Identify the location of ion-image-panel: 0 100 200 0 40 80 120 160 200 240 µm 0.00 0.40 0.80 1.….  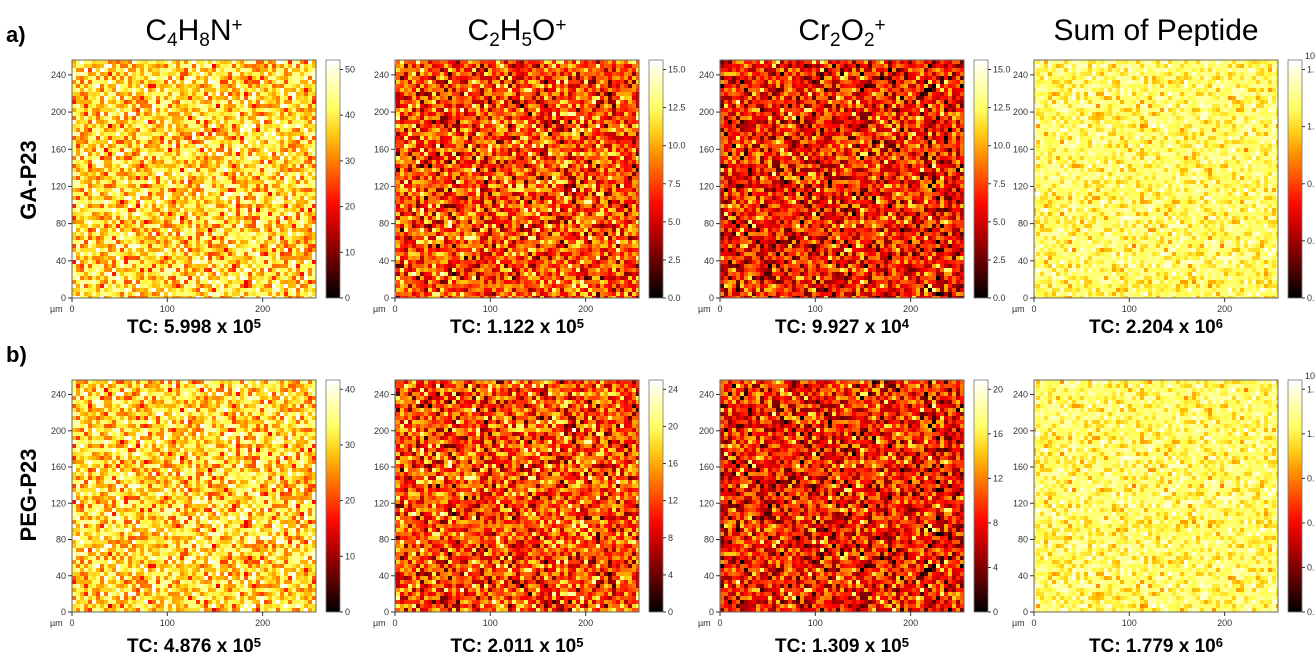
(1163, 194).